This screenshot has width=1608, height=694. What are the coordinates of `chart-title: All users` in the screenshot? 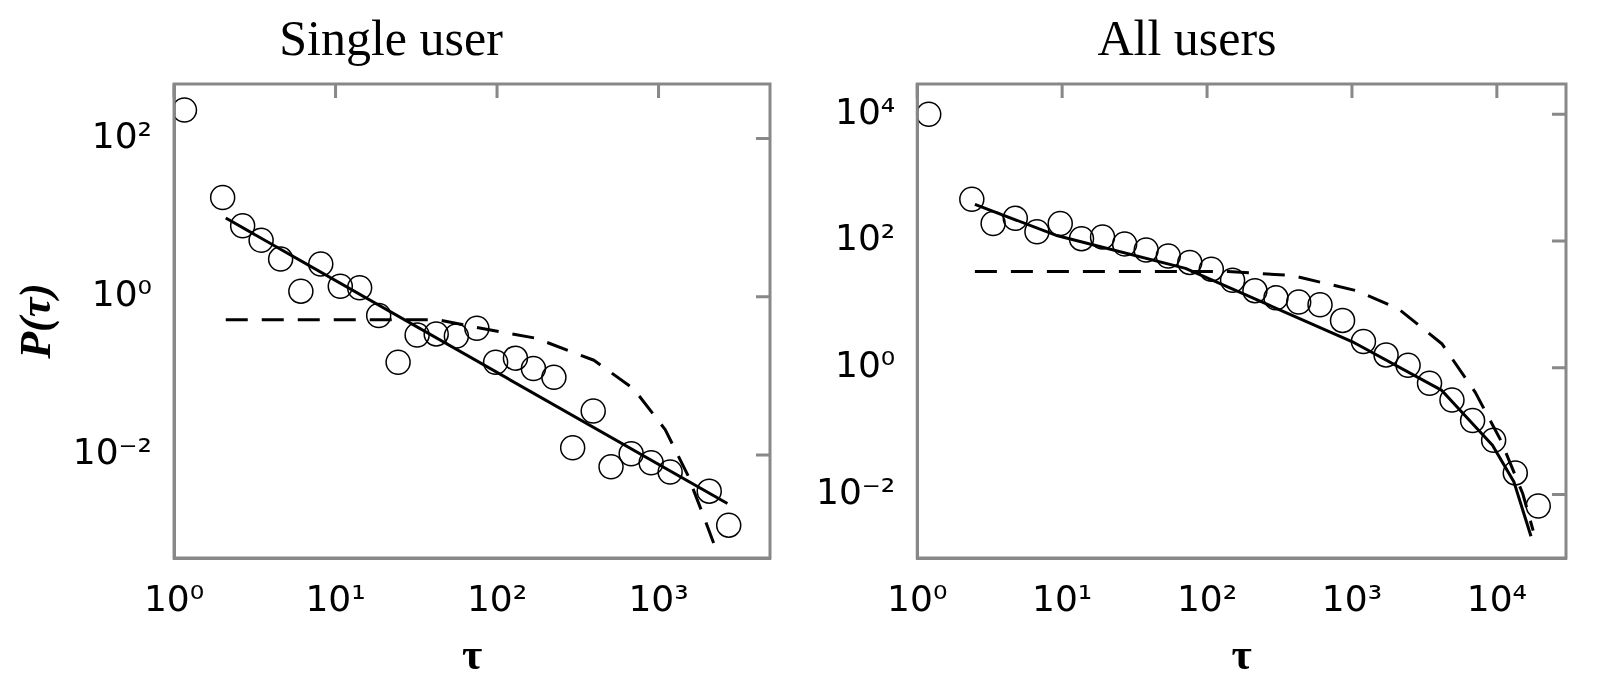 It's located at (1187, 38).